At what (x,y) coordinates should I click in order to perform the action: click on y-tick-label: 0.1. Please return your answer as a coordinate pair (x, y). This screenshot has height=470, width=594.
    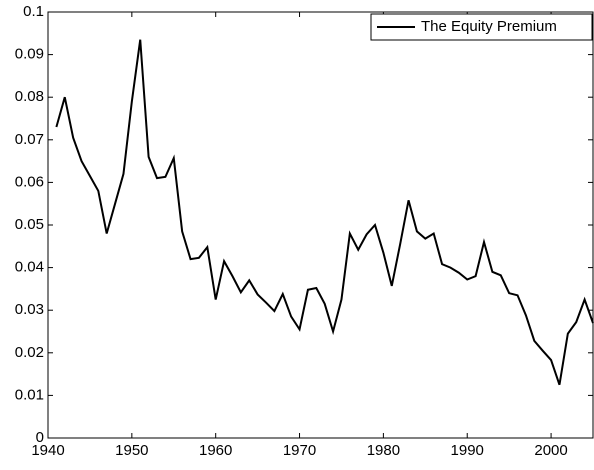
    Looking at the image, I should click on (33, 11).